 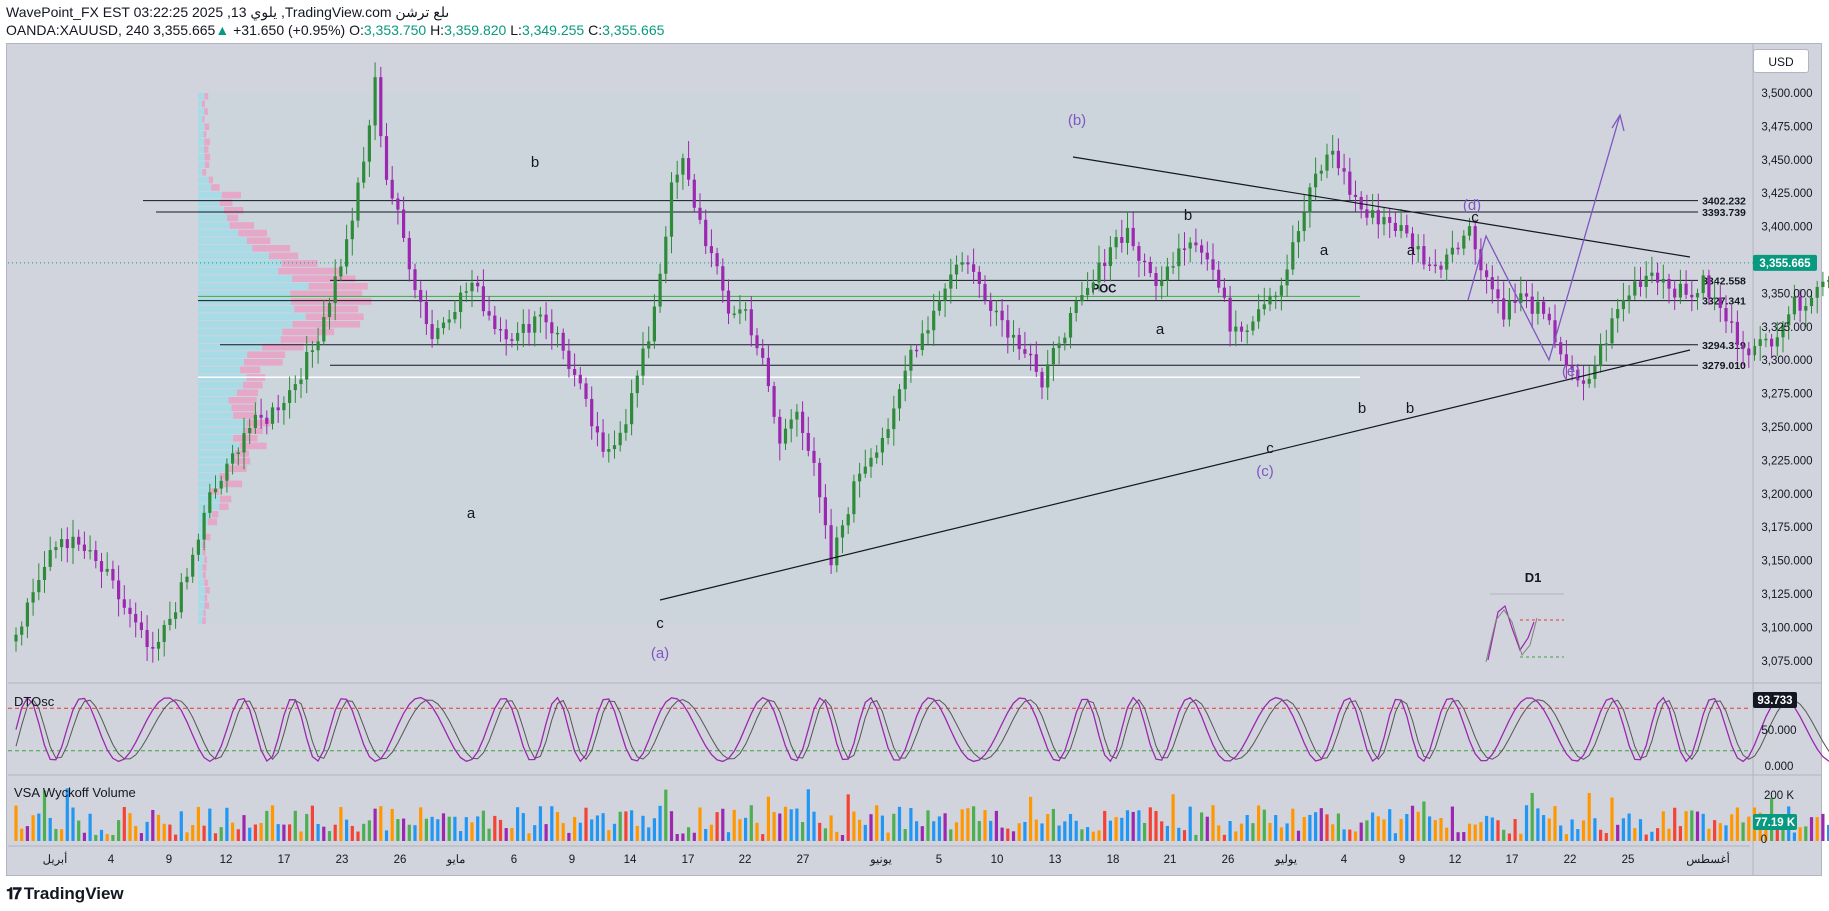 I want to click on x-axis-tick-label: يوليو, so click(x=1285, y=859).